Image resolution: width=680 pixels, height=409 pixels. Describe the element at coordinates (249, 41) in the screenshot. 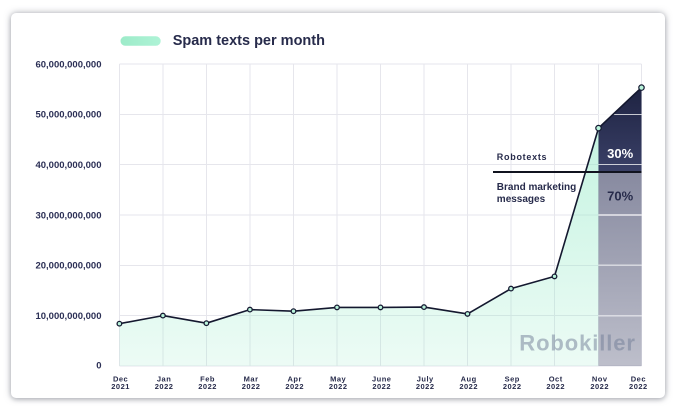

I see `svg-text: Spam texts per month` at that location.